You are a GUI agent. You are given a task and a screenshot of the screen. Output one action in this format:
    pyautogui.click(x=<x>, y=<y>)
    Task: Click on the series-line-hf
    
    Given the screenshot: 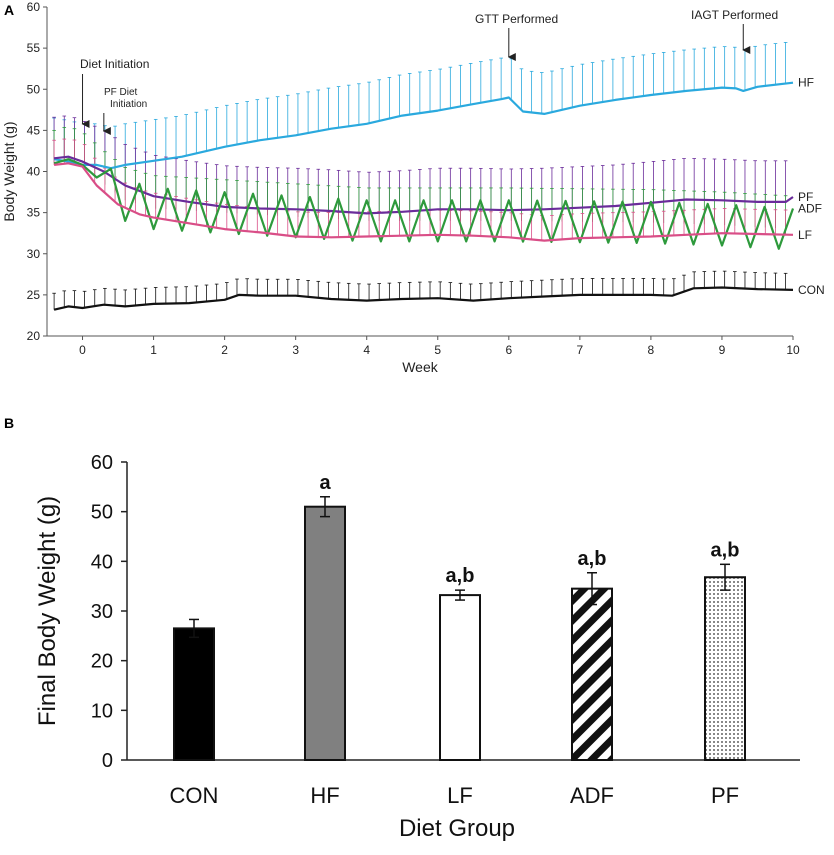 What is the action you would take?
    pyautogui.click(x=423, y=125)
    